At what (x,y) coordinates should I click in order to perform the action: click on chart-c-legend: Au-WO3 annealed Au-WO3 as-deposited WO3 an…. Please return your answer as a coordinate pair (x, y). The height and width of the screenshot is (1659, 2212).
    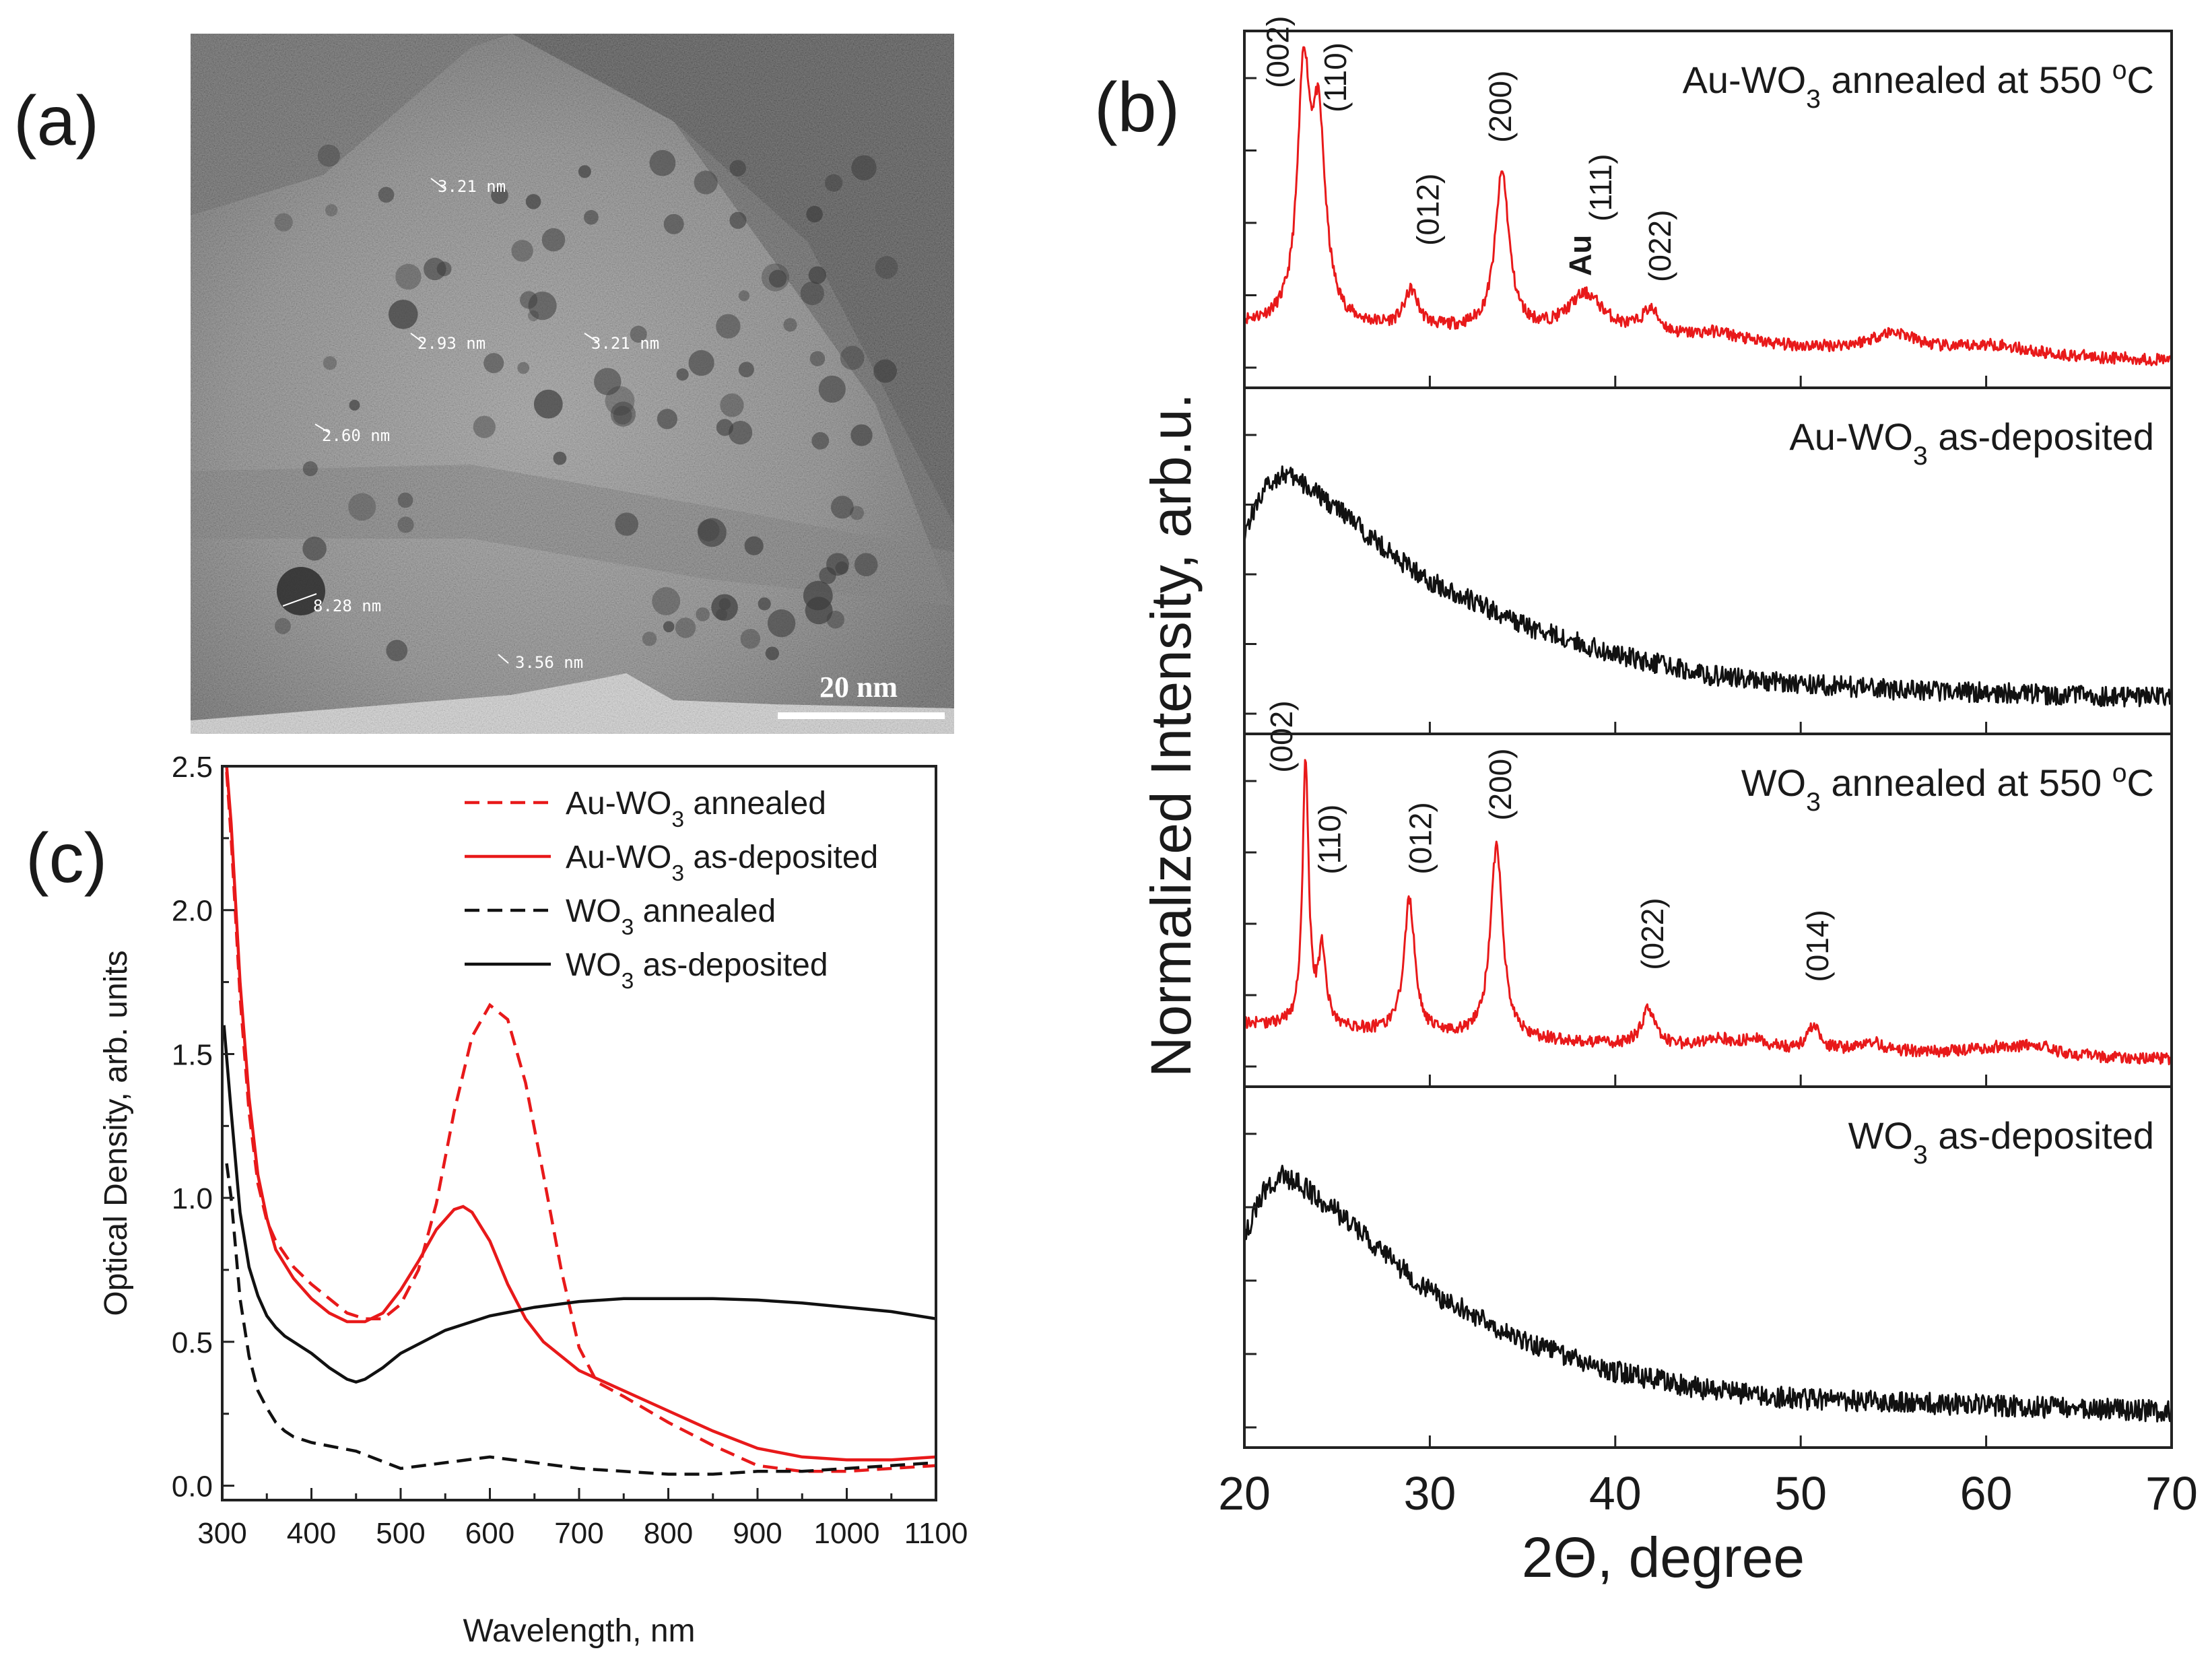
    Looking at the image, I should click on (671, 890).